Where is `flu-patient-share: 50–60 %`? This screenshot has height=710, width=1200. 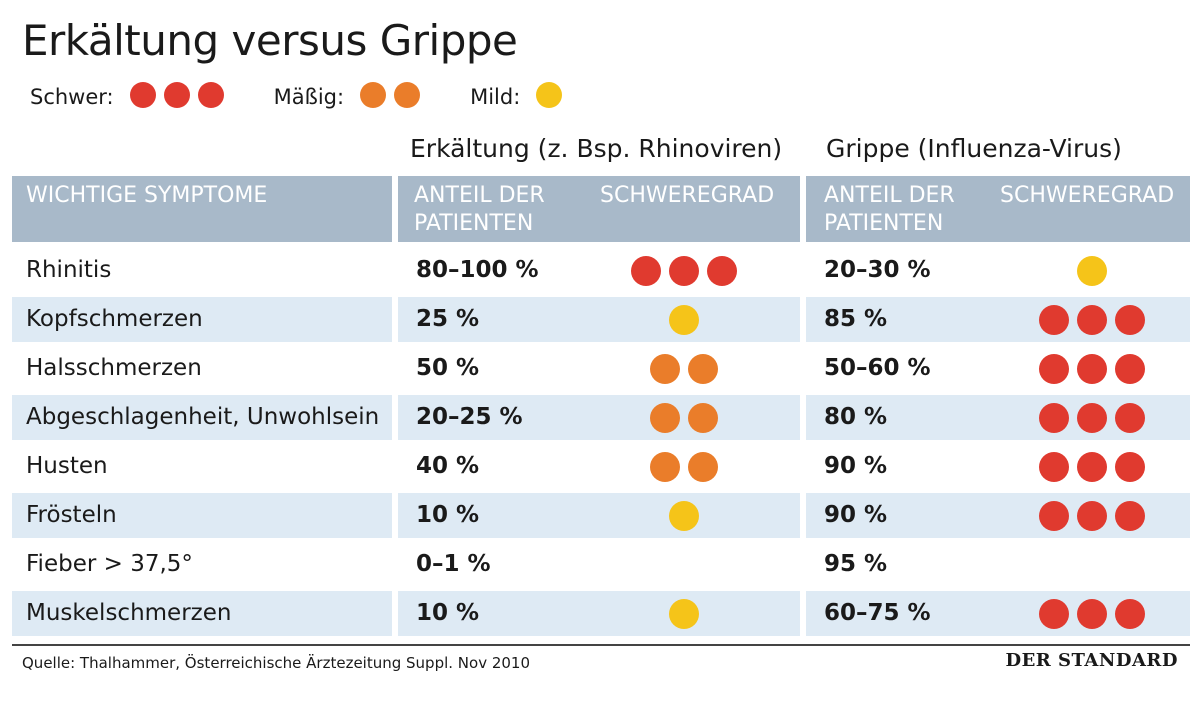 flu-patient-share: 50–60 % is located at coordinates (877, 368).